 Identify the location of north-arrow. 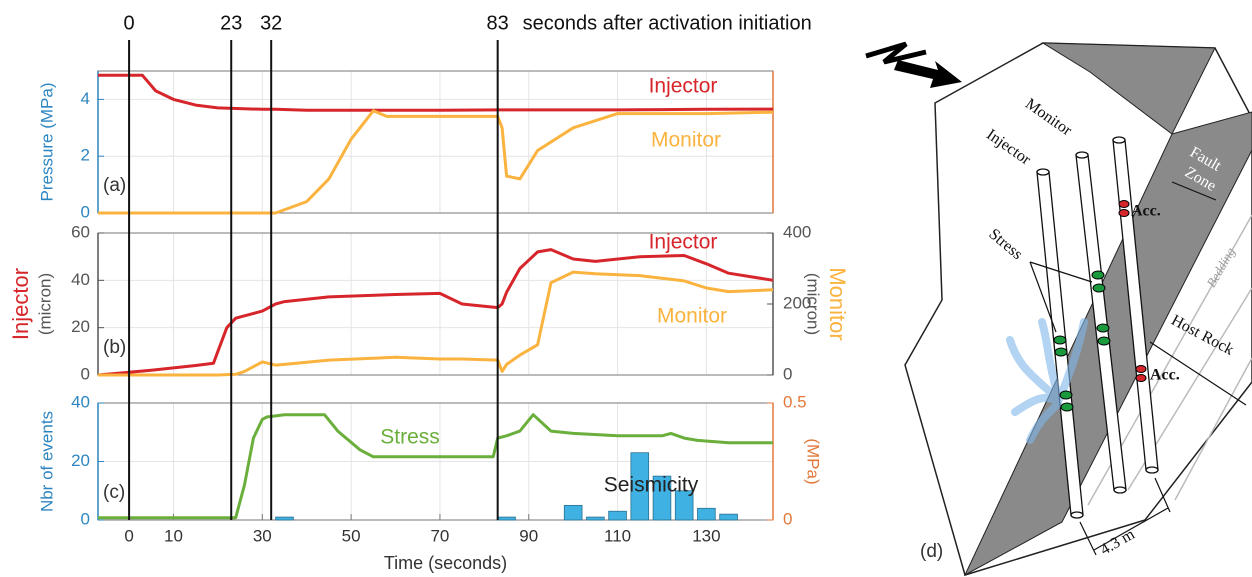
(896, 53).